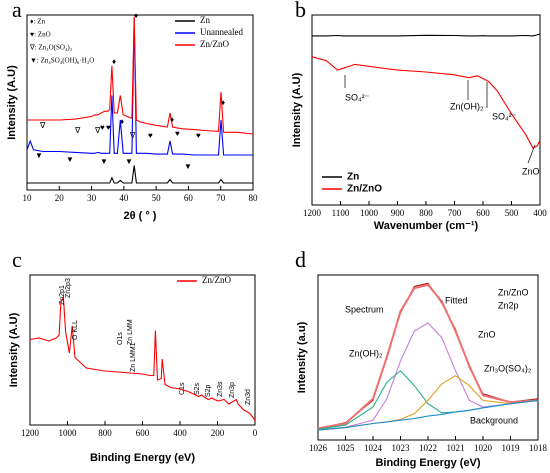  Describe the element at coordinates (455, 213) in the screenshot. I see `x-tick-label: 700` at that location.